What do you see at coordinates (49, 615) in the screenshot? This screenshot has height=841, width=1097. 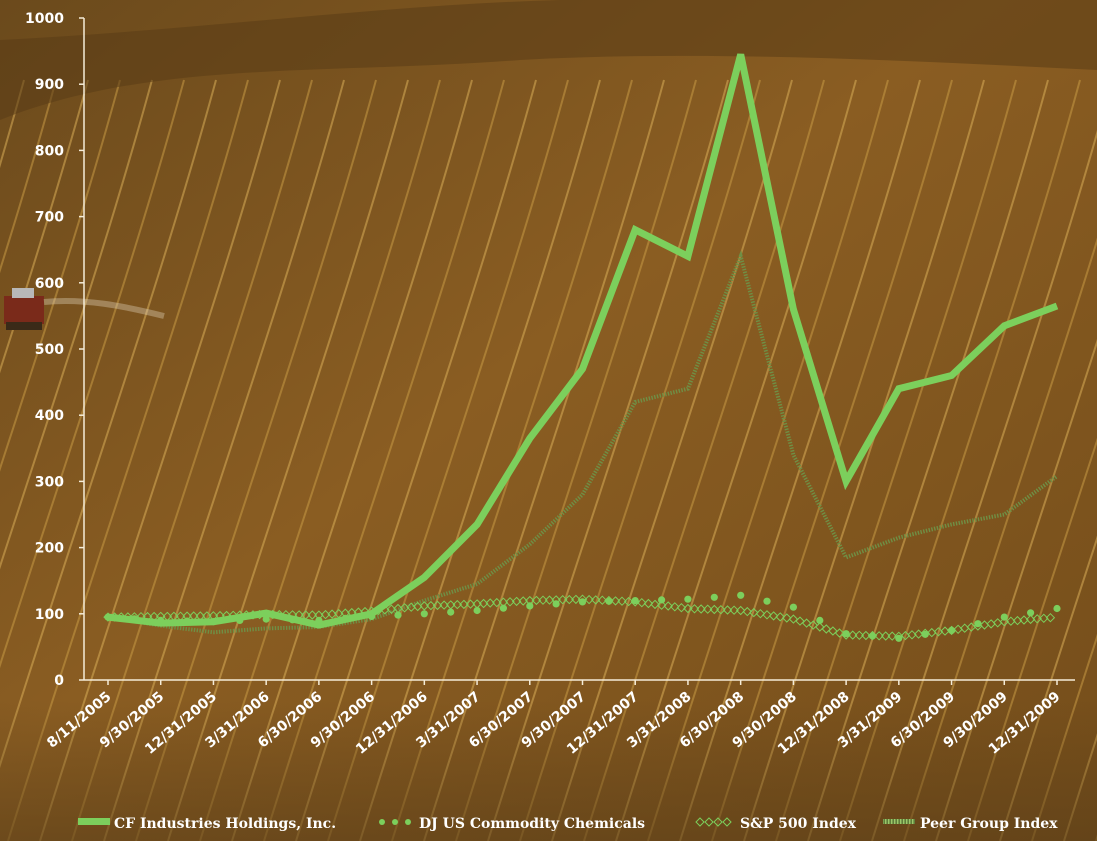 I see `y-tick-label: 100` at bounding box center [49, 615].